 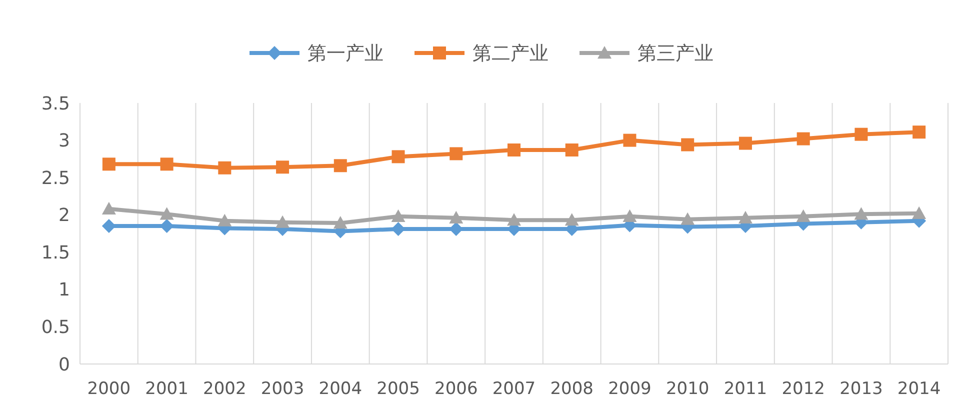 What do you see at coordinates (109, 389) in the screenshot?
I see `x-tick-label: 2000` at bounding box center [109, 389].